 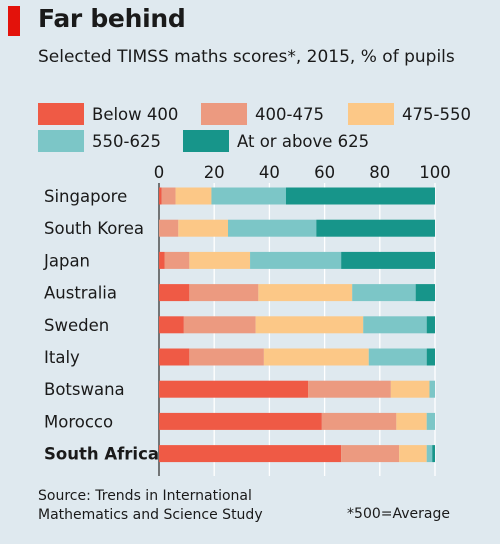 What do you see at coordinates (379, 172) in the screenshot?
I see `tick-label: 80` at bounding box center [379, 172].